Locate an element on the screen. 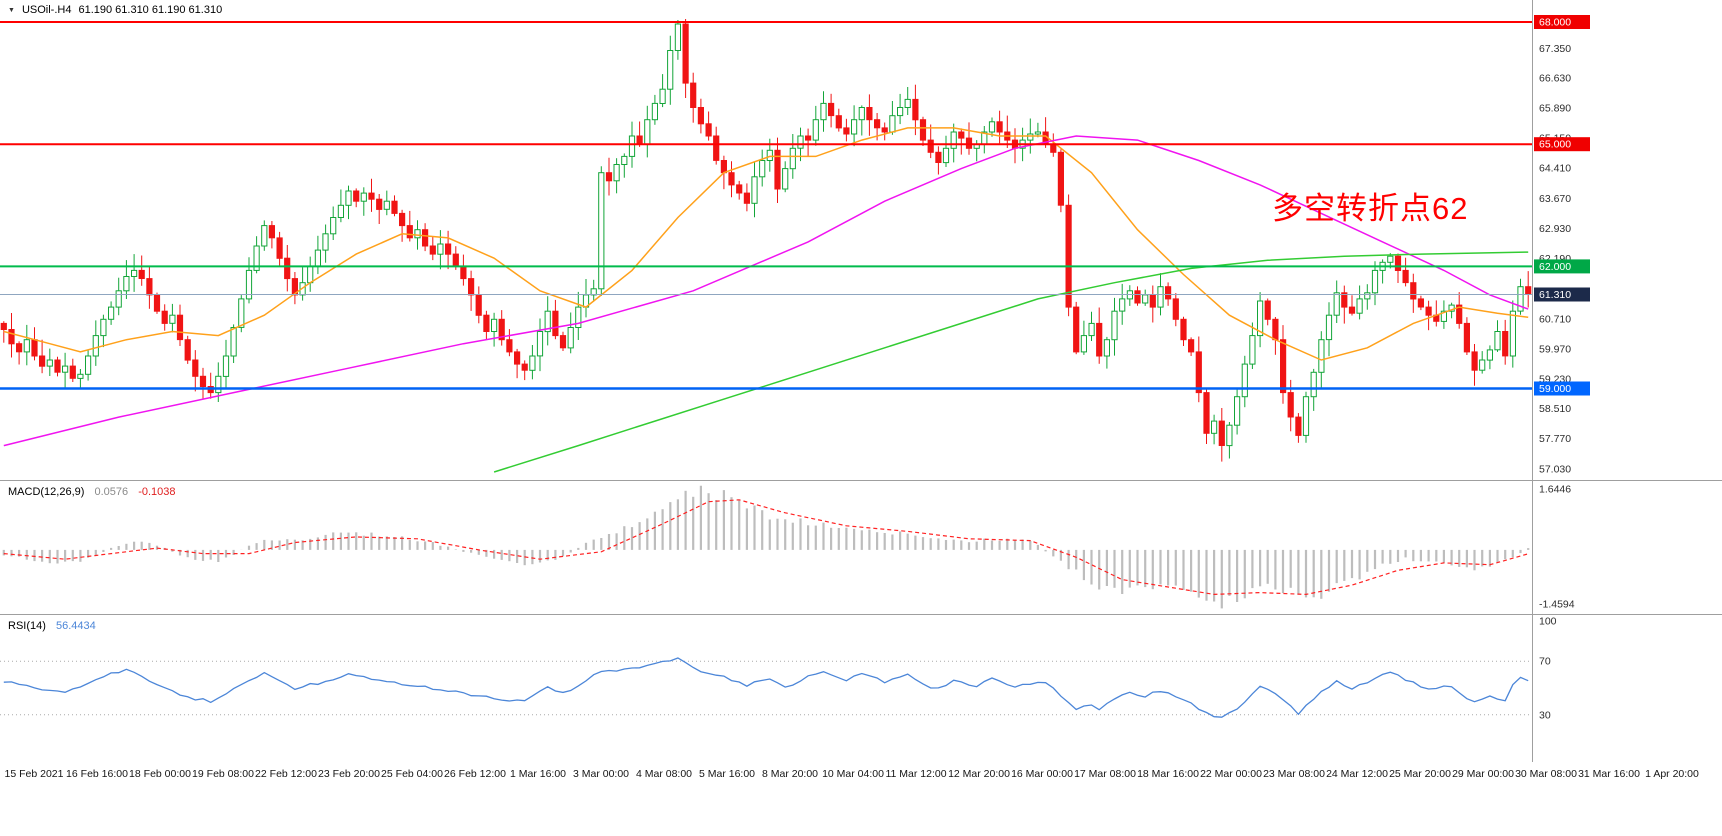 This screenshot has height=836, width=1722. svg-text: 59.970 is located at coordinates (1555, 350).